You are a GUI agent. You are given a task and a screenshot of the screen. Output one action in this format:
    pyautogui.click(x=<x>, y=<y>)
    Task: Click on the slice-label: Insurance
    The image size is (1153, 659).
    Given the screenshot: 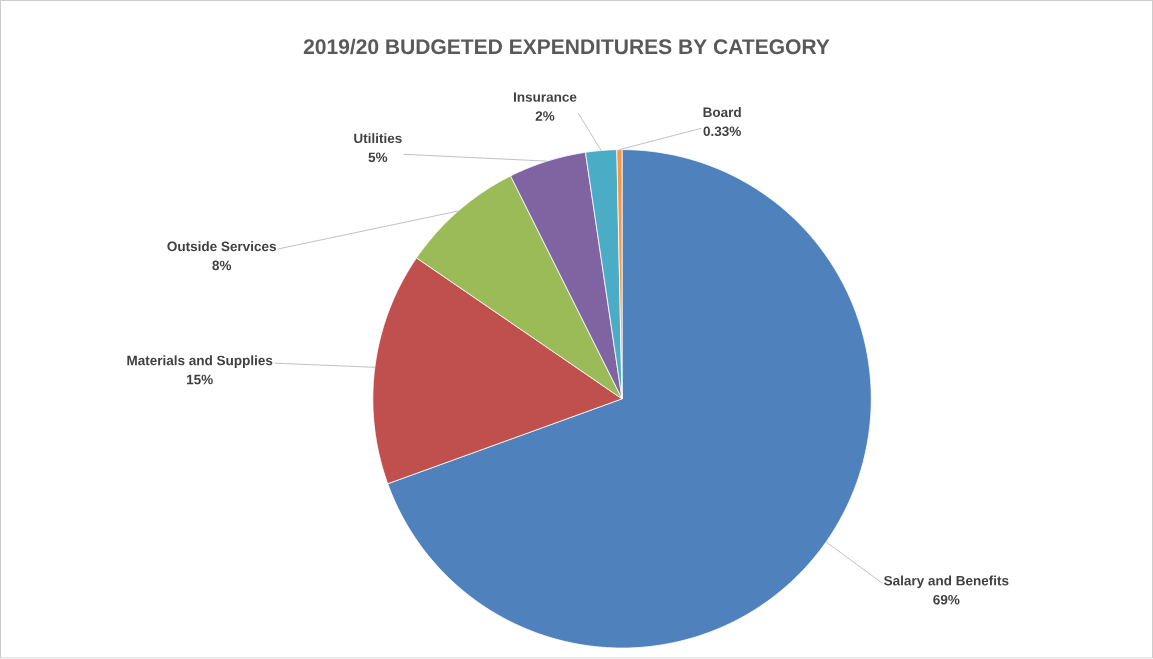 What is the action you would take?
    pyautogui.click(x=545, y=97)
    